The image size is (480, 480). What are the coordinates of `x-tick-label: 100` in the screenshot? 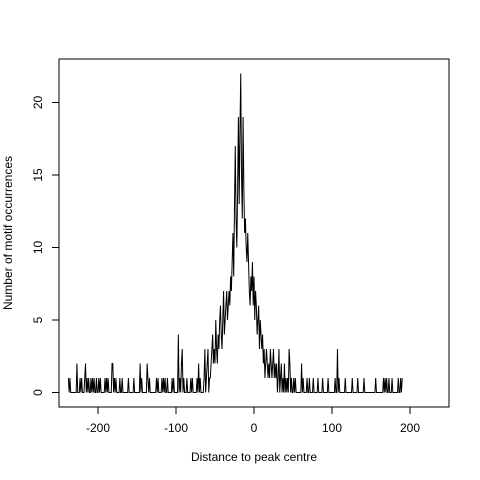 It's located at (332, 428).